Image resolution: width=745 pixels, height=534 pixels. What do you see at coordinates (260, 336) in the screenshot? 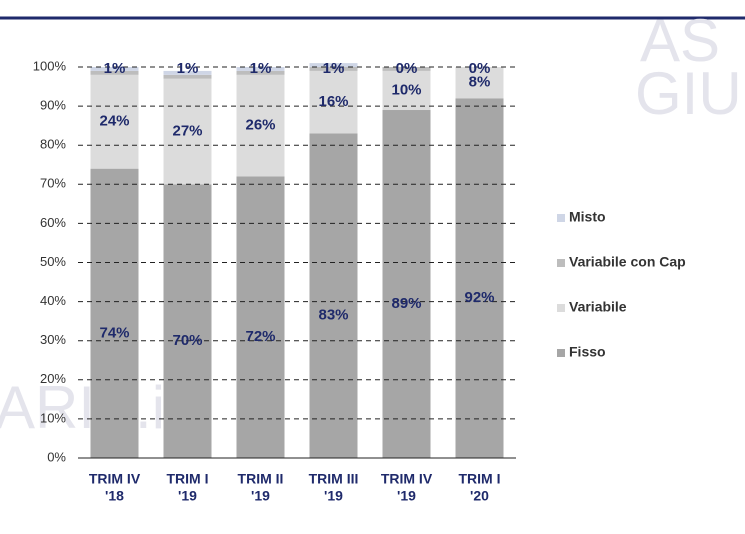
I see `data-label: 72%` at bounding box center [260, 336].